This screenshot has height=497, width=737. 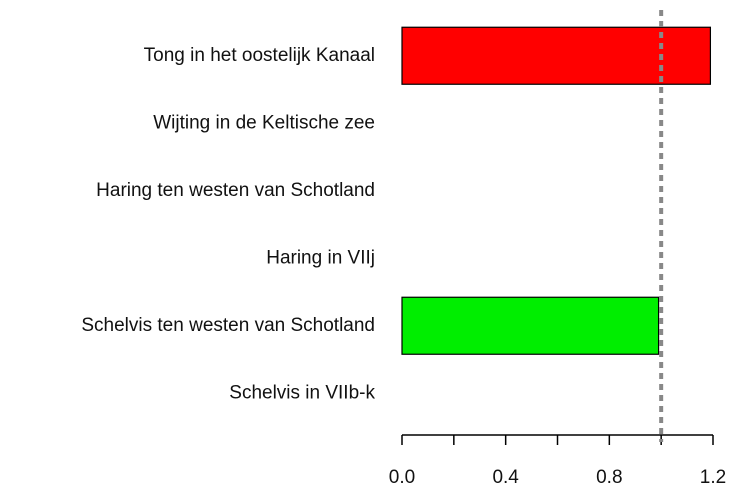 What do you see at coordinates (320, 257) in the screenshot?
I see `y-tick-label: Haring in VIIj` at bounding box center [320, 257].